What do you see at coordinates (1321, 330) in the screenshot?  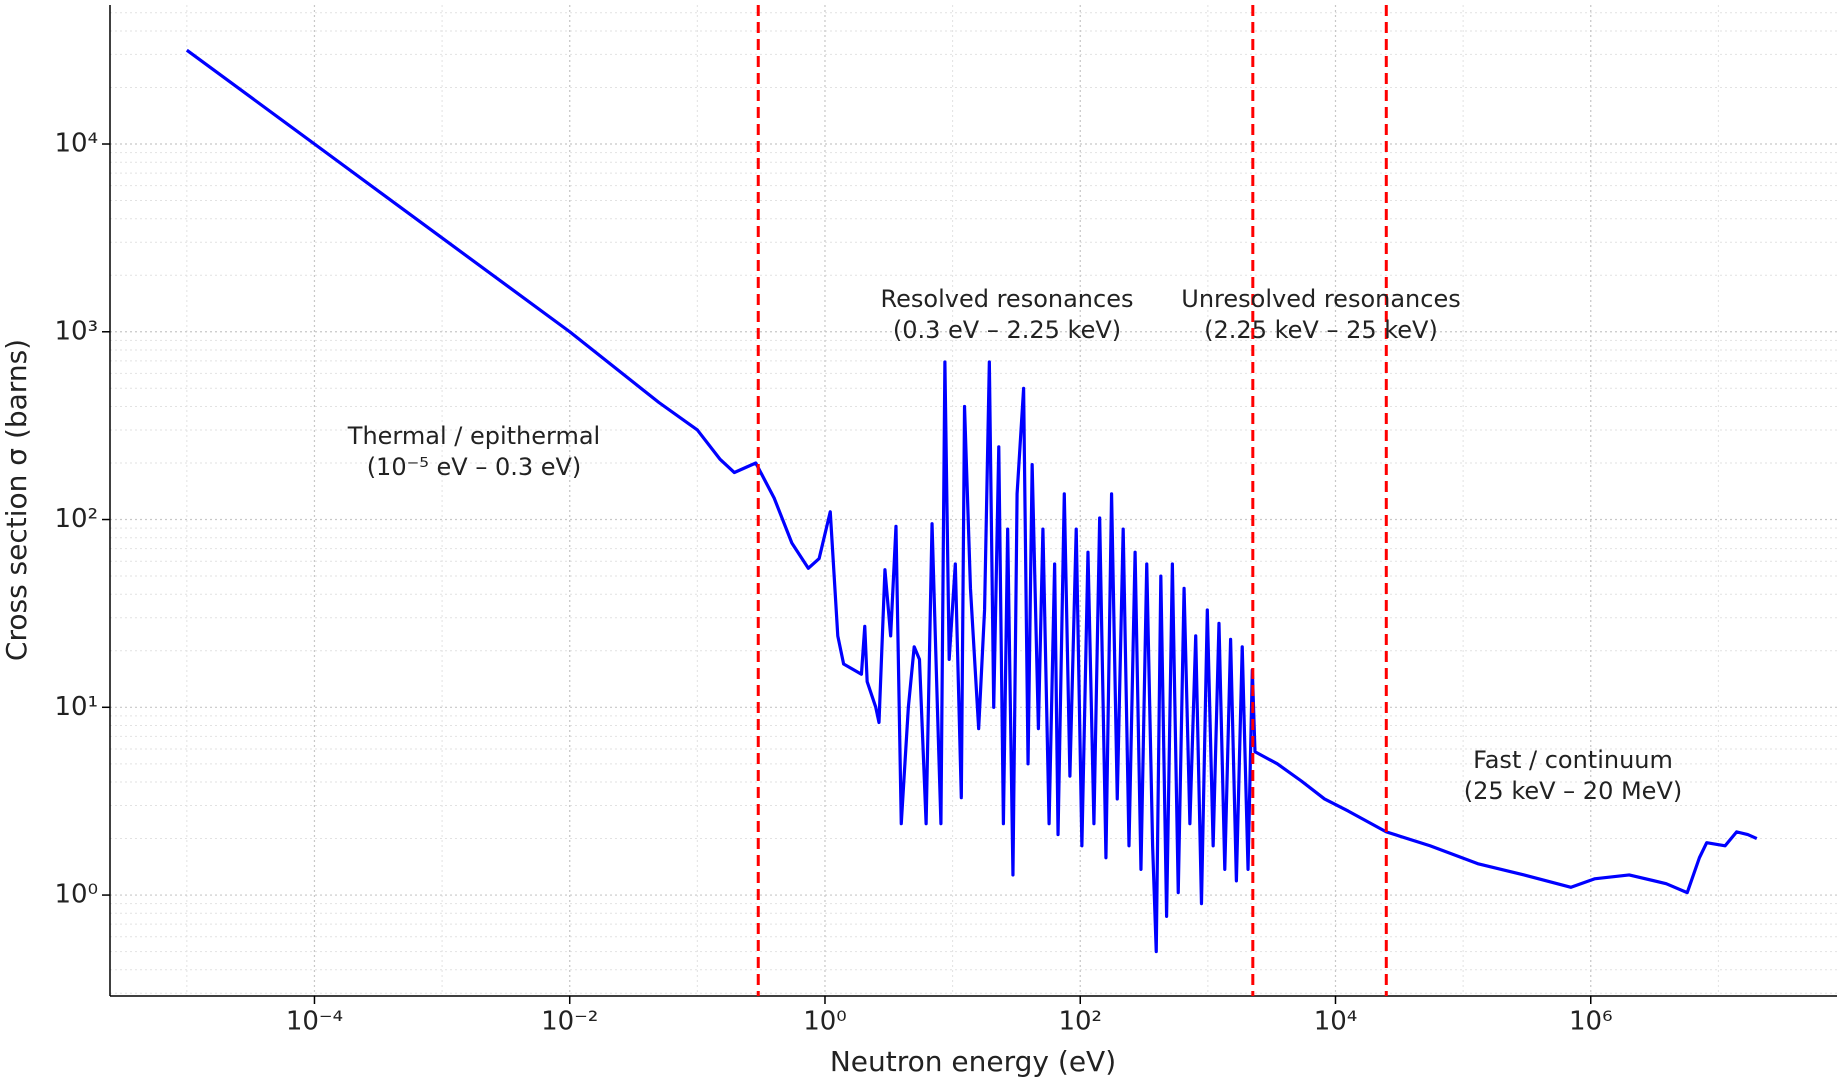 I see `annotation: (2.25 keV – 25 keV)` at bounding box center [1321, 330].